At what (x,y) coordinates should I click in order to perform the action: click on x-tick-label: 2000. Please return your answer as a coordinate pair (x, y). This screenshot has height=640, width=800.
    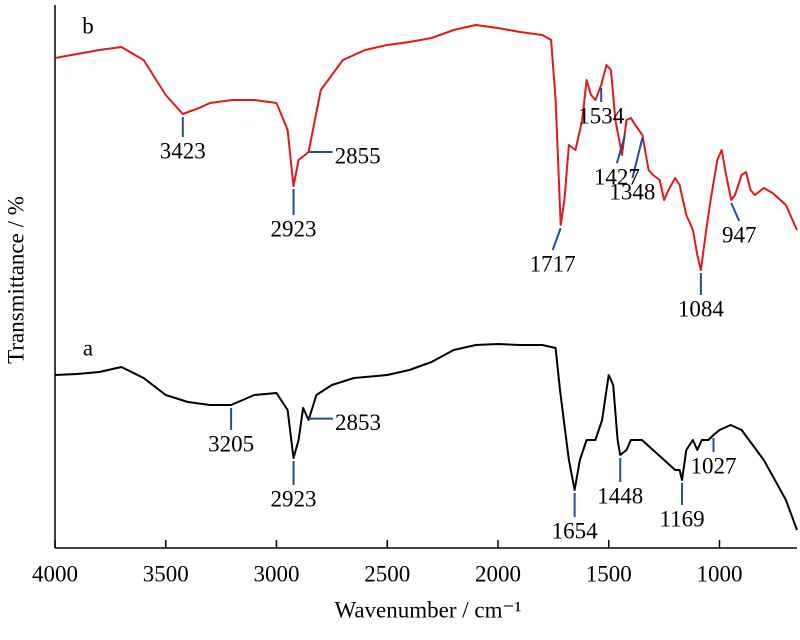
    Looking at the image, I should click on (498, 573).